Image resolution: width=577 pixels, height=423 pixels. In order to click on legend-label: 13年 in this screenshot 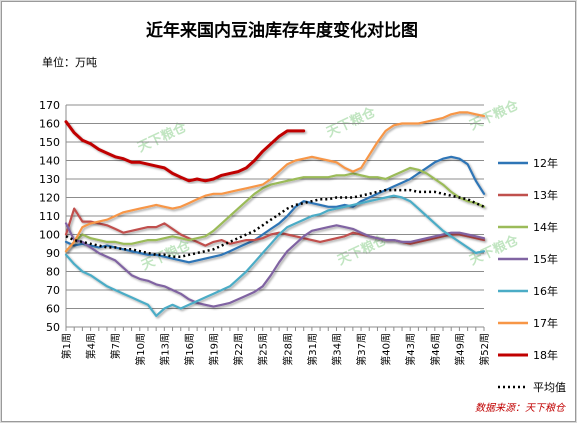, I will do `click(545, 195)`.